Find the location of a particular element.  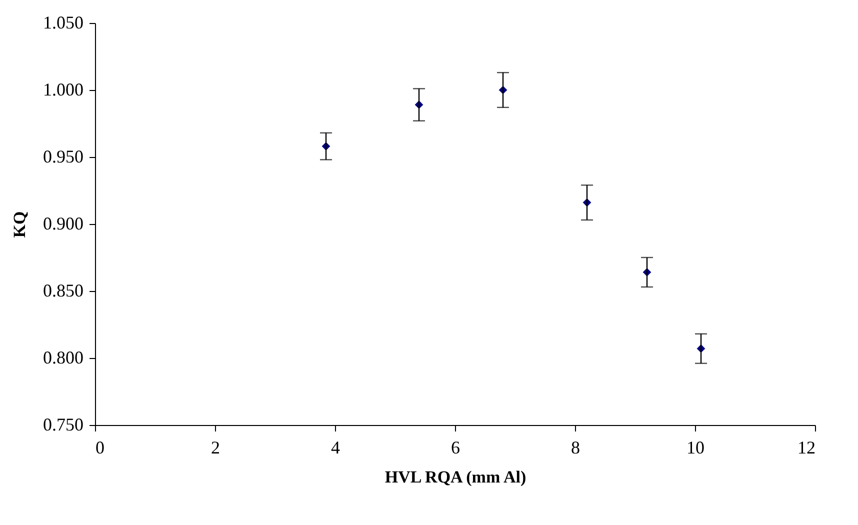

x-tick-label: 8 is located at coordinates (575, 448).